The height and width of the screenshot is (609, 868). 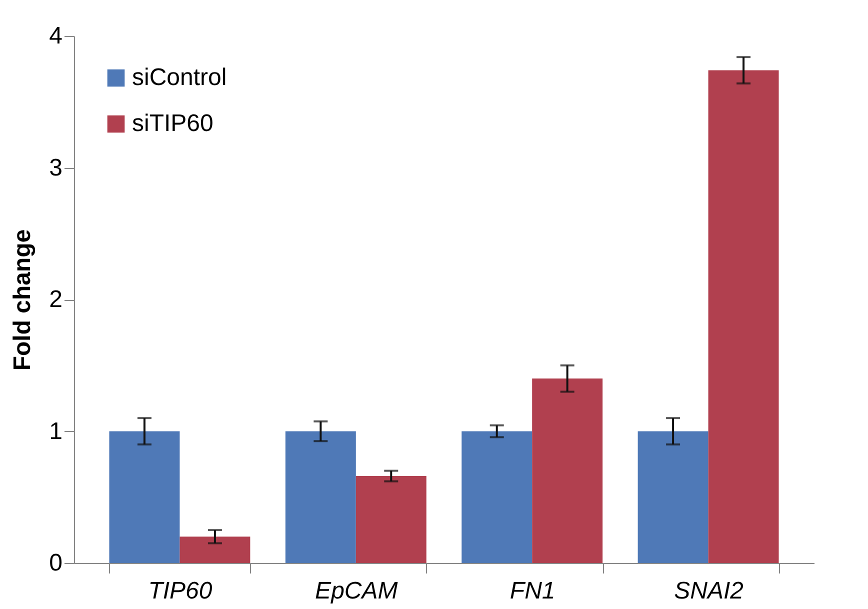 What do you see at coordinates (356, 591) in the screenshot?
I see `x-tick-label: EpCAM` at bounding box center [356, 591].